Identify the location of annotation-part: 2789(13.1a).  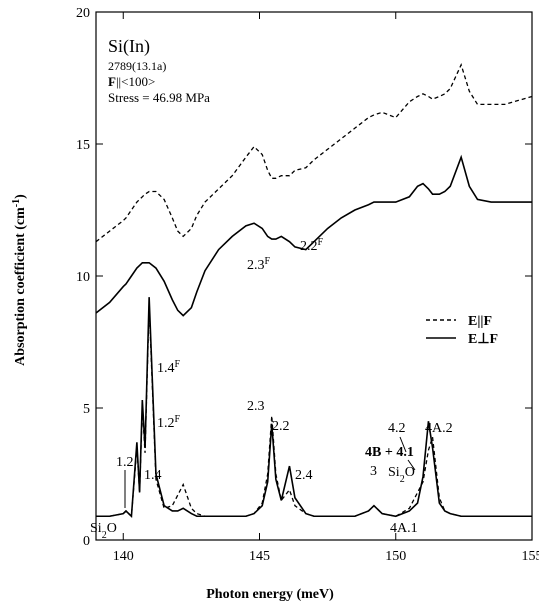
(137, 66).